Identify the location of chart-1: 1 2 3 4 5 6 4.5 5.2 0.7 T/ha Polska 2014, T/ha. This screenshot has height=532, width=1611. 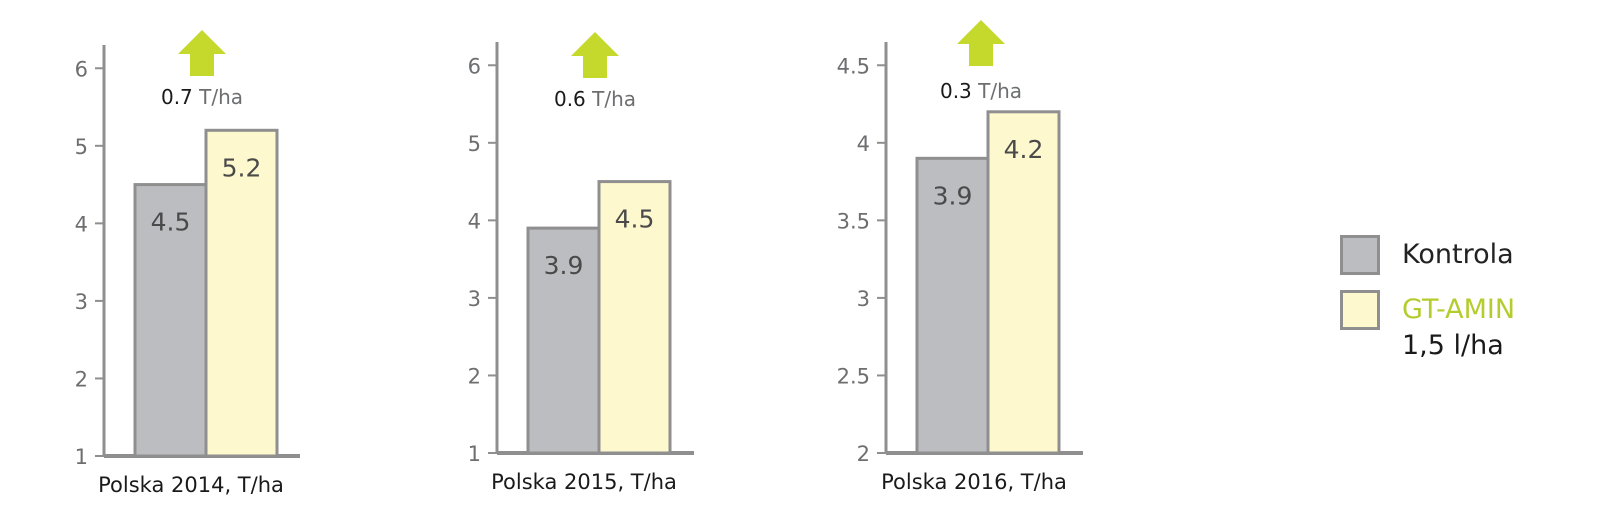
(187, 263).